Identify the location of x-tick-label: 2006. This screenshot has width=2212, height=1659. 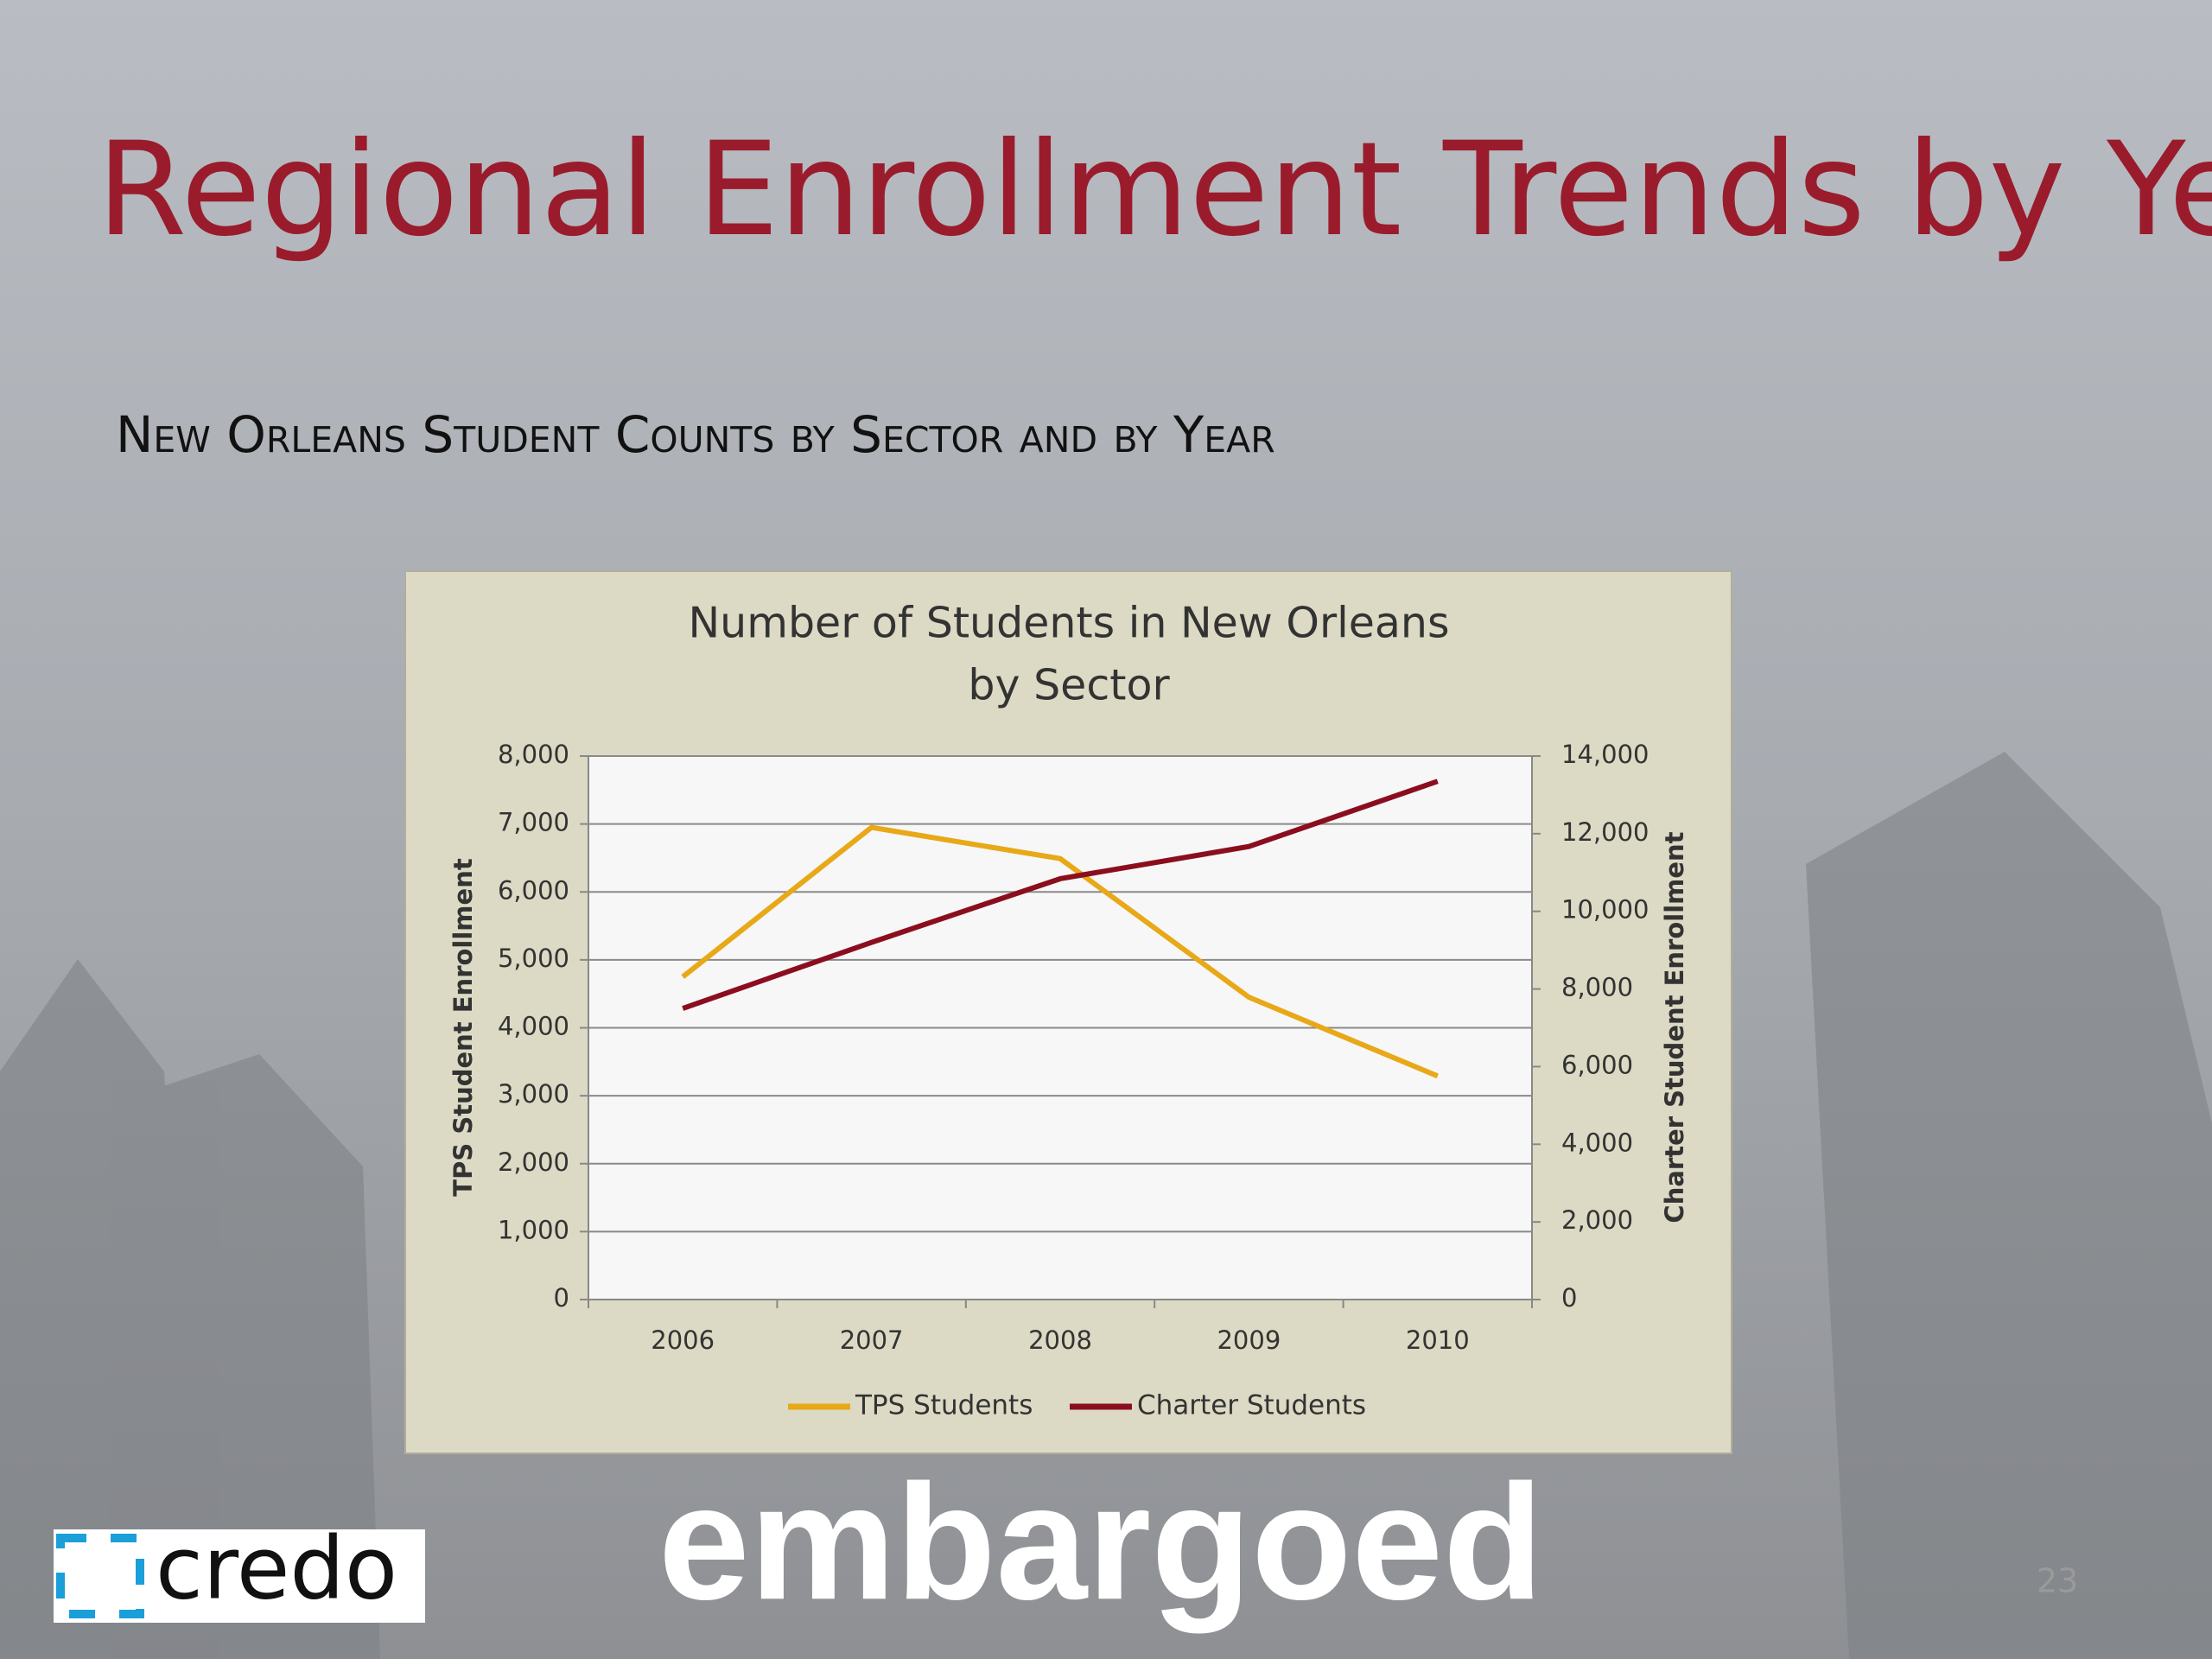
(683, 1340).